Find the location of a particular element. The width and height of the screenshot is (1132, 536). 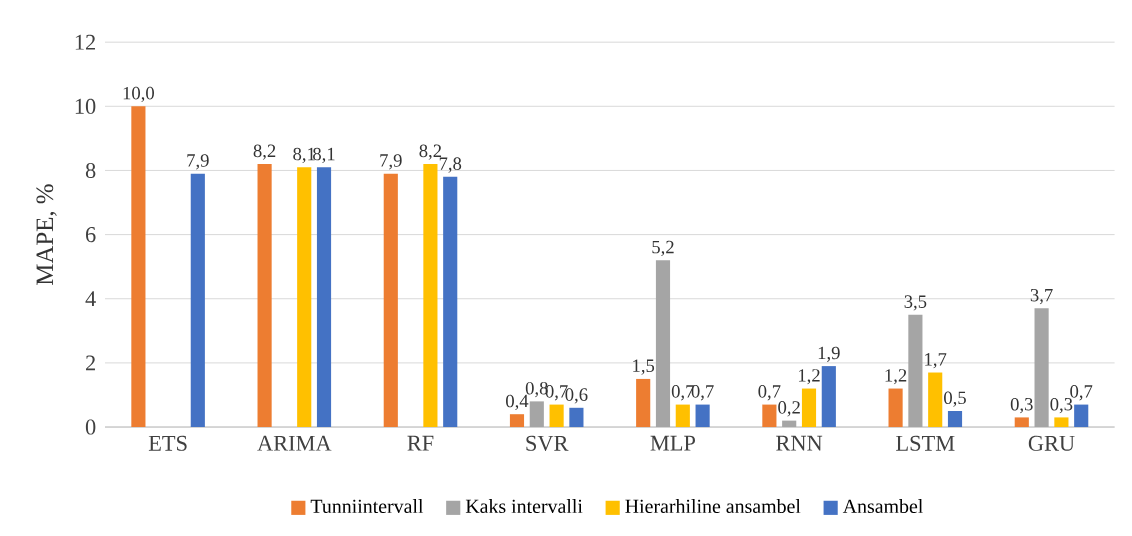

data-label: 3,7 is located at coordinates (1041, 296).